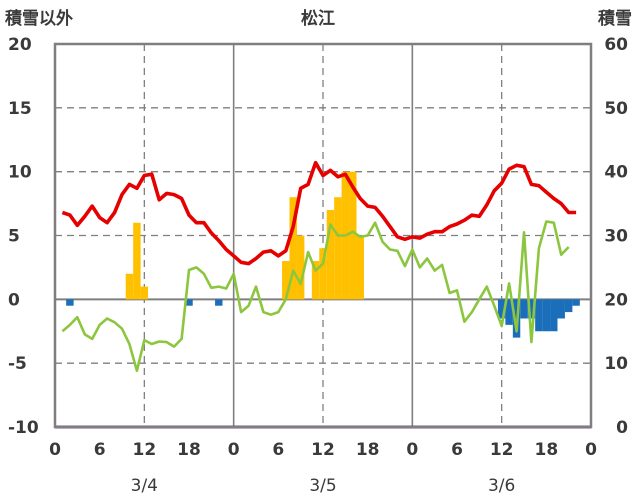 This screenshot has width=636, height=501. What do you see at coordinates (622, 428) in the screenshot?
I see `right-tick-label: 0` at bounding box center [622, 428].